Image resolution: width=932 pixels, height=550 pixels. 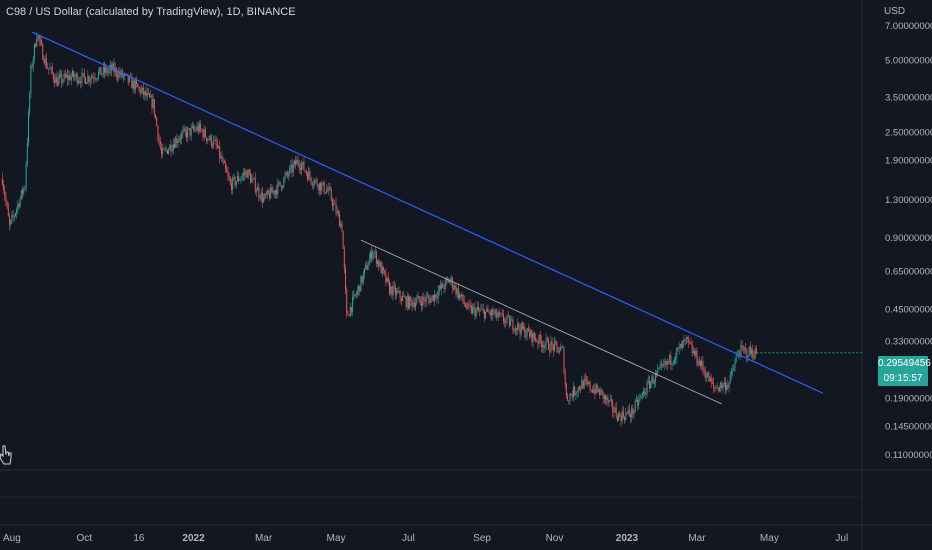 What do you see at coordinates (769, 538) in the screenshot?
I see `x-tick-label: May` at bounding box center [769, 538].